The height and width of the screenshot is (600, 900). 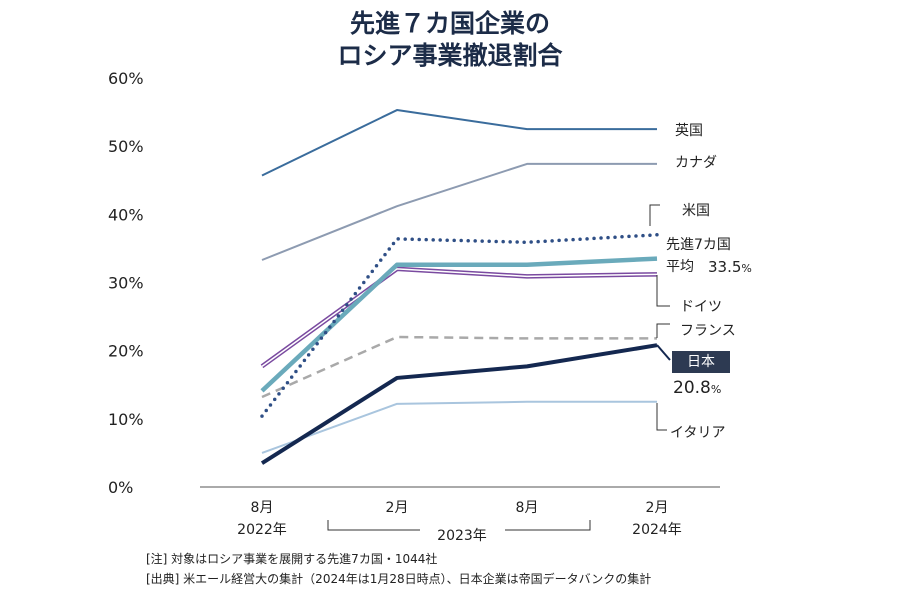 What do you see at coordinates (698, 433) in the screenshot?
I see `label-italy: イタリア` at bounding box center [698, 433].